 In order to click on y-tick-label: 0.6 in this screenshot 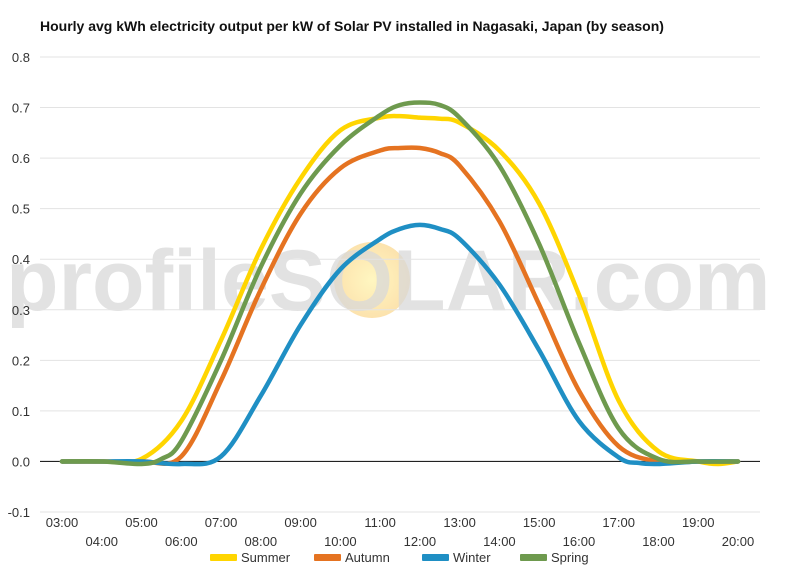, I will do `click(21, 158)`.